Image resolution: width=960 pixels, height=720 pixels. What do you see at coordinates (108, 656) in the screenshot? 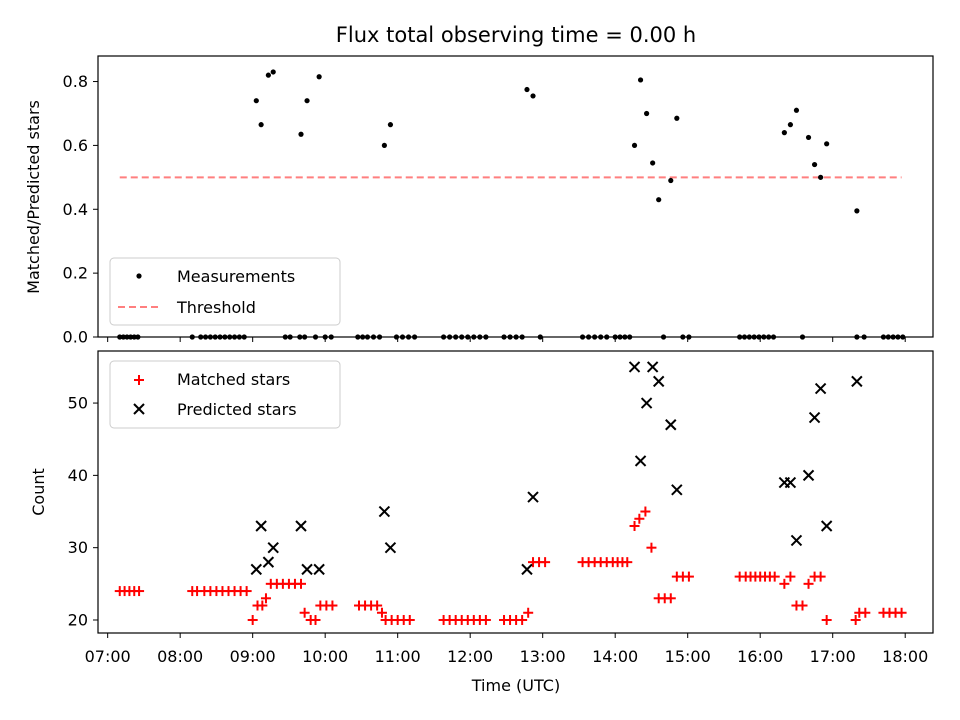
I see `x-tick-label: 07:00` at bounding box center [108, 656].